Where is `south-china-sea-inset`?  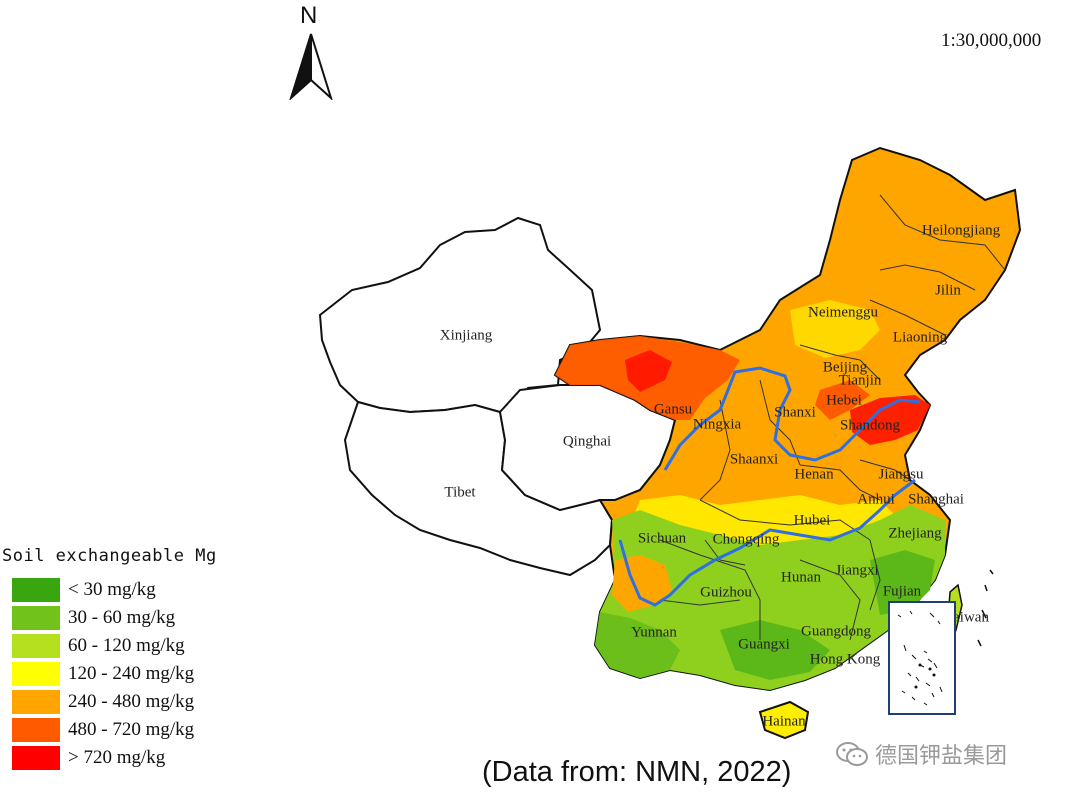
south-china-sea-inset is located at coordinates (922, 658).